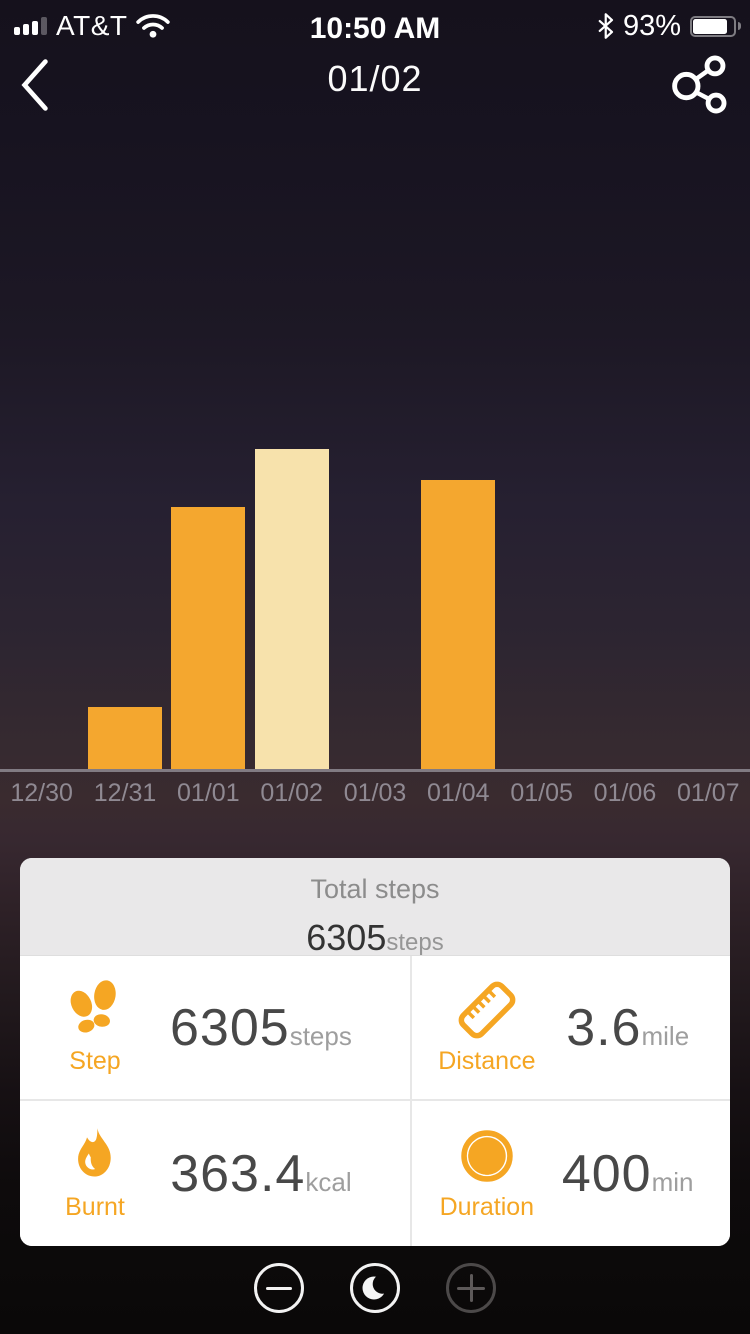 This screenshot has width=750, height=1334. I want to click on battery-percent-label: 93%, so click(651, 25).